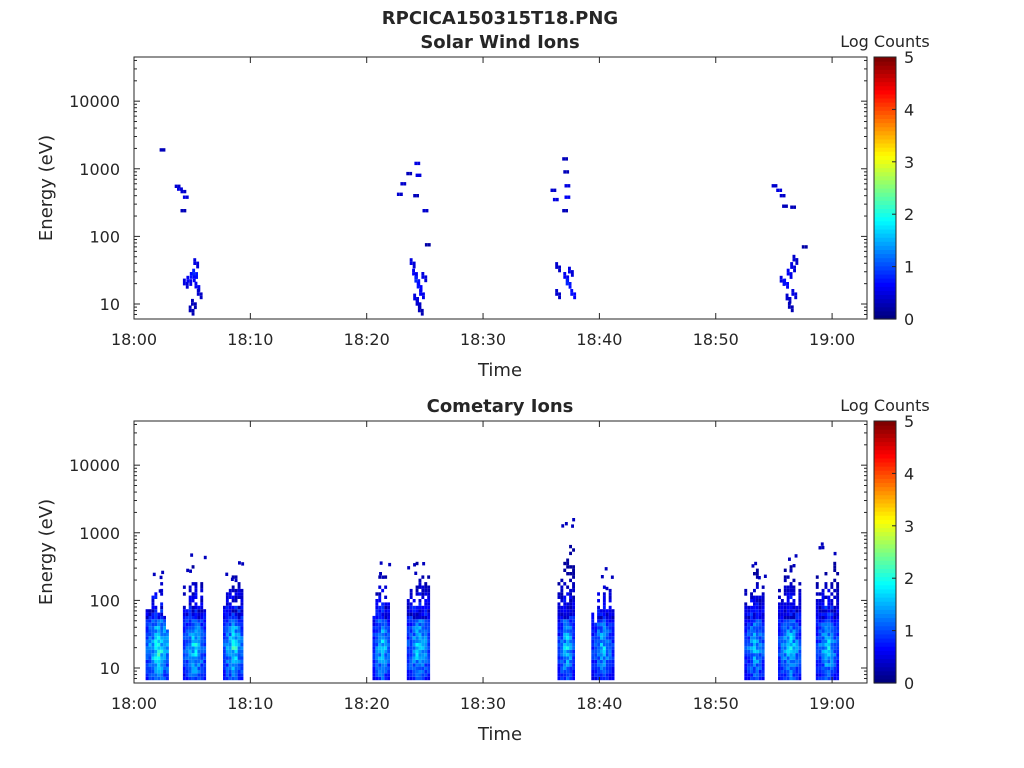  Describe the element at coordinates (599, 703) in the screenshot. I see `x-tick-label: 18:40` at that location.